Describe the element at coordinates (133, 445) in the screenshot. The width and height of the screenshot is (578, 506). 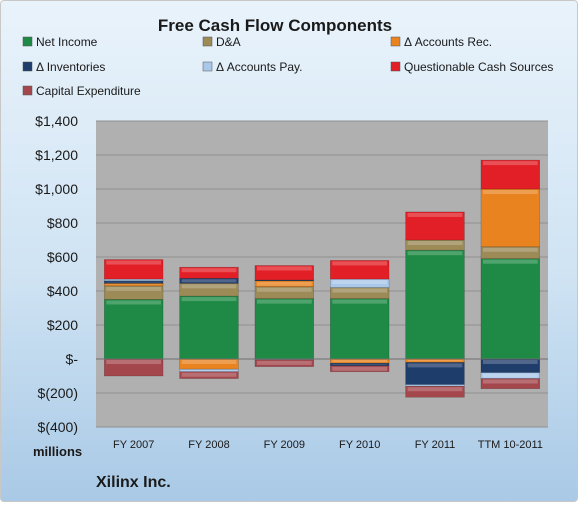
I see `x-tick-label: FY 2007` at that location.